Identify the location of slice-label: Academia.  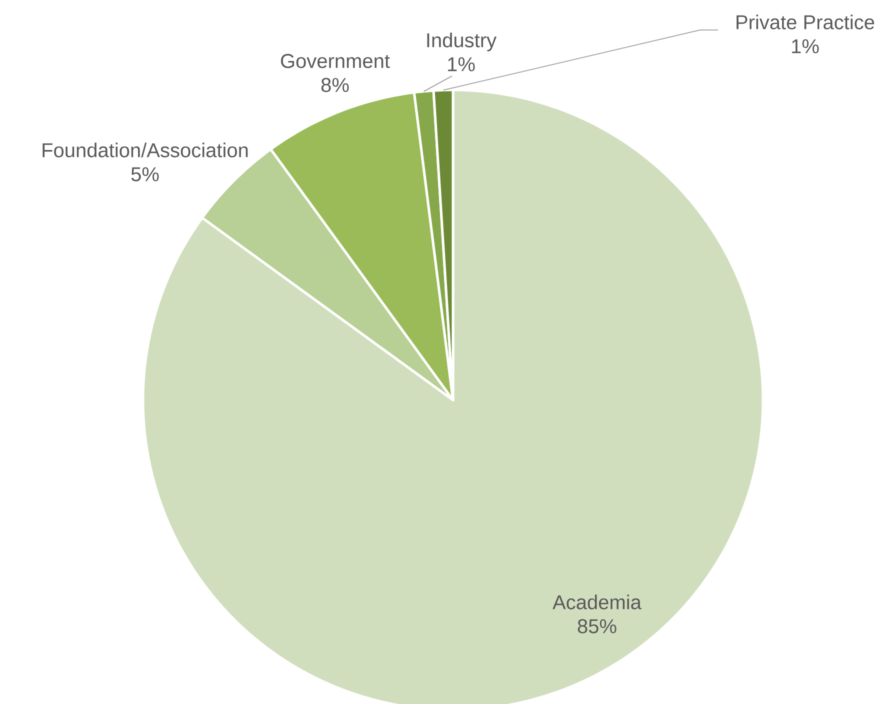
(597, 602).